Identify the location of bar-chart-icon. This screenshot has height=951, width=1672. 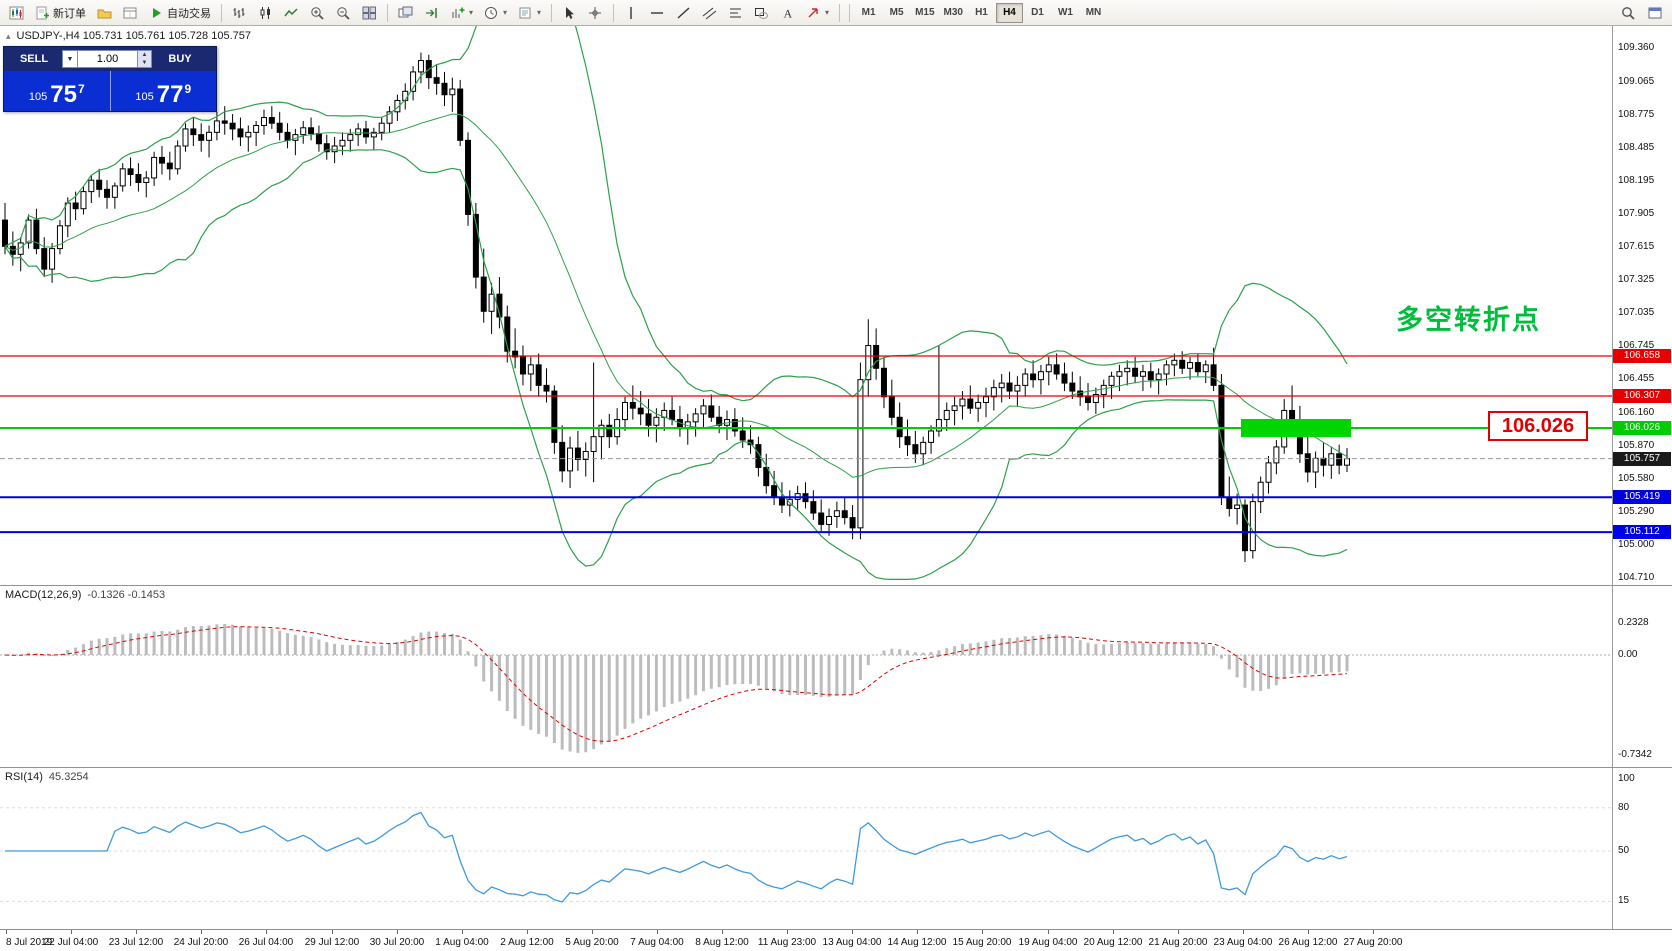
(239, 13).